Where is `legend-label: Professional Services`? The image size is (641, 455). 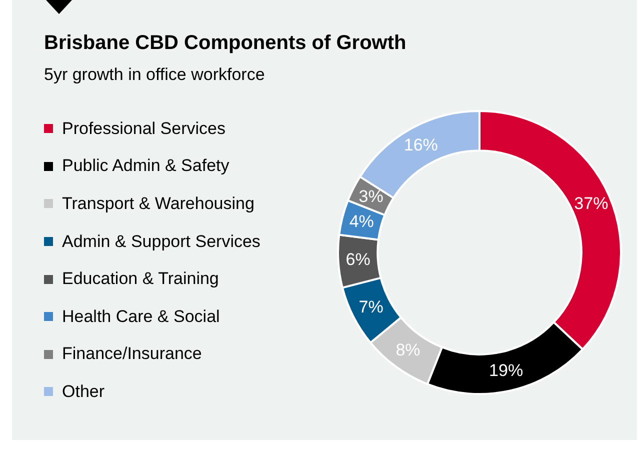
legend-label: Professional Services is located at coordinates (144, 128).